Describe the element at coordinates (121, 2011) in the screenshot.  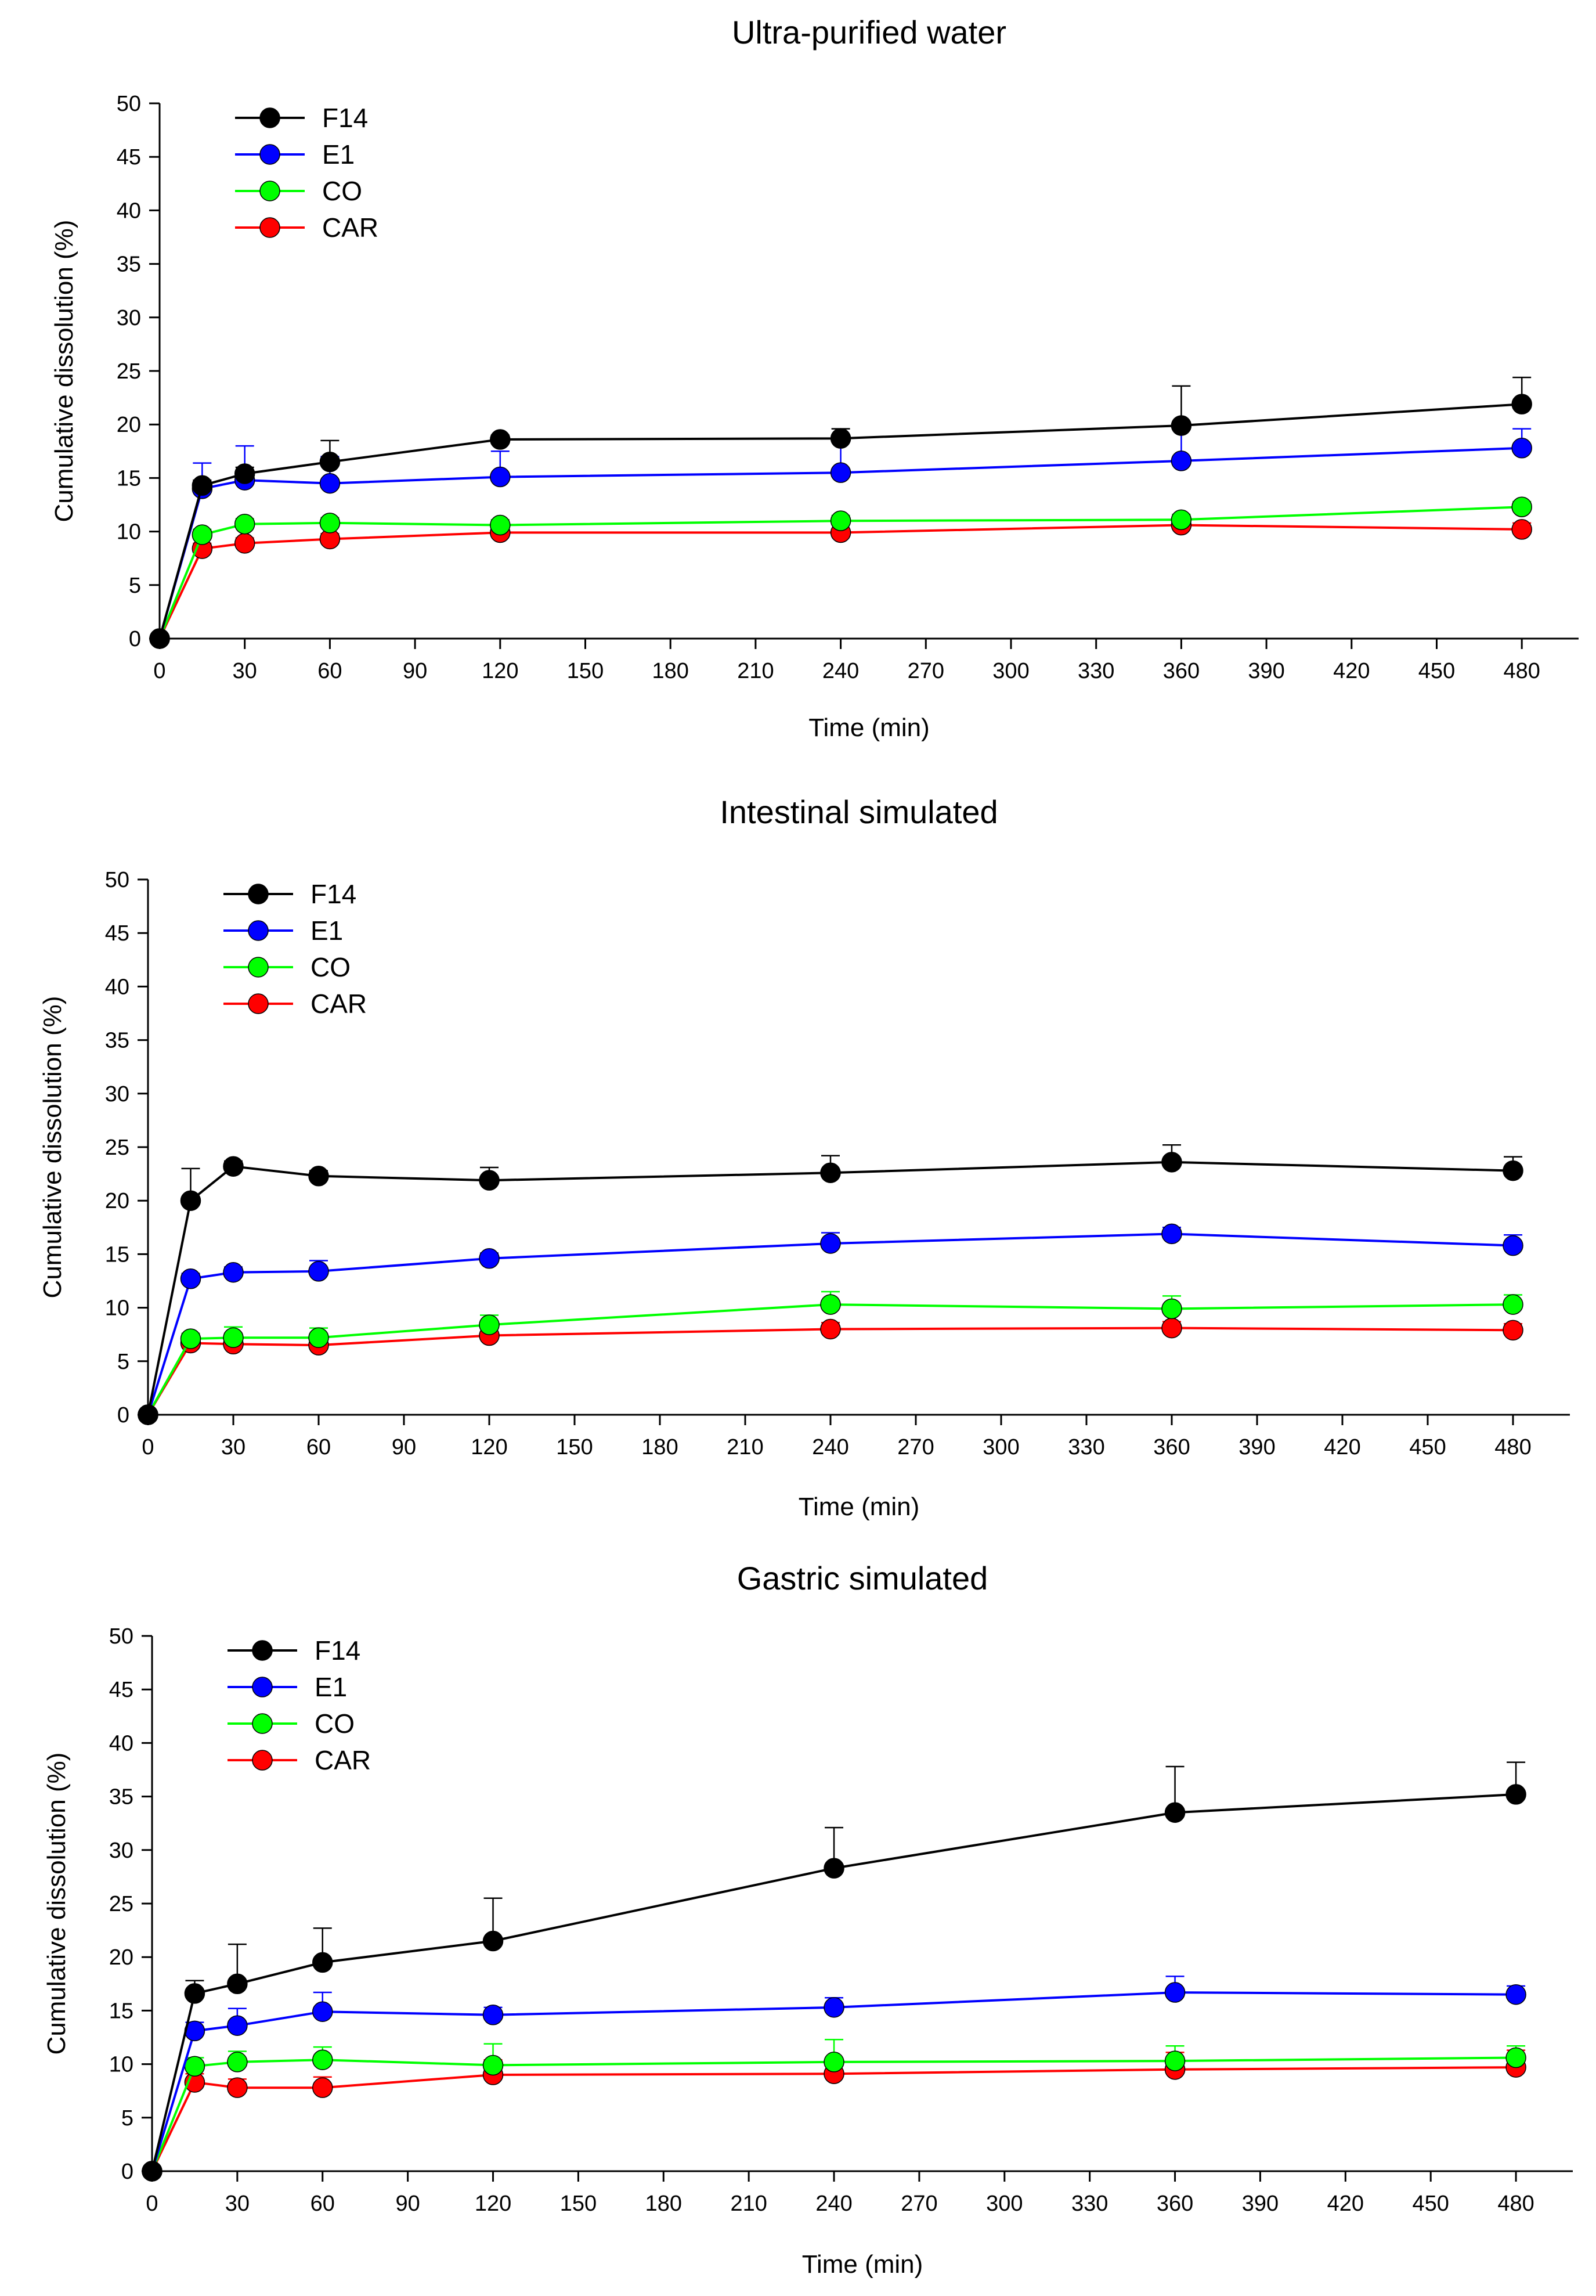
I see `y-tick-label: 15` at that location.